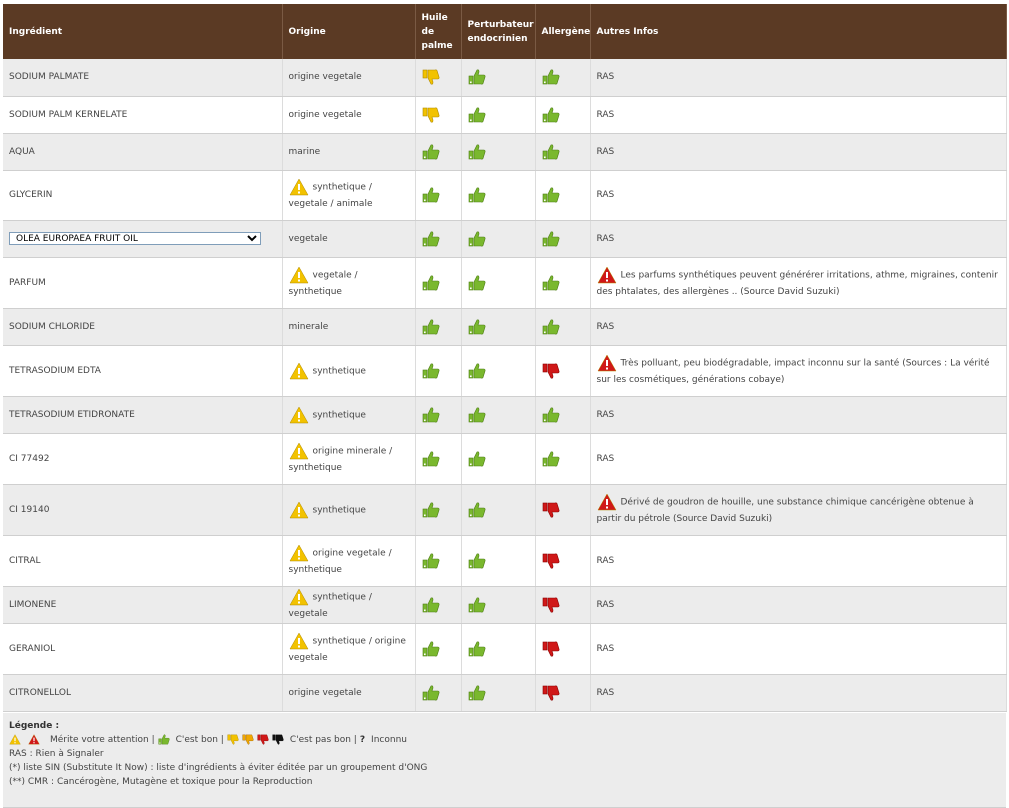 The image size is (1009, 808). What do you see at coordinates (143, 78) in the screenshot?
I see `ingredient-cell: SODIUM PALMATE` at bounding box center [143, 78].